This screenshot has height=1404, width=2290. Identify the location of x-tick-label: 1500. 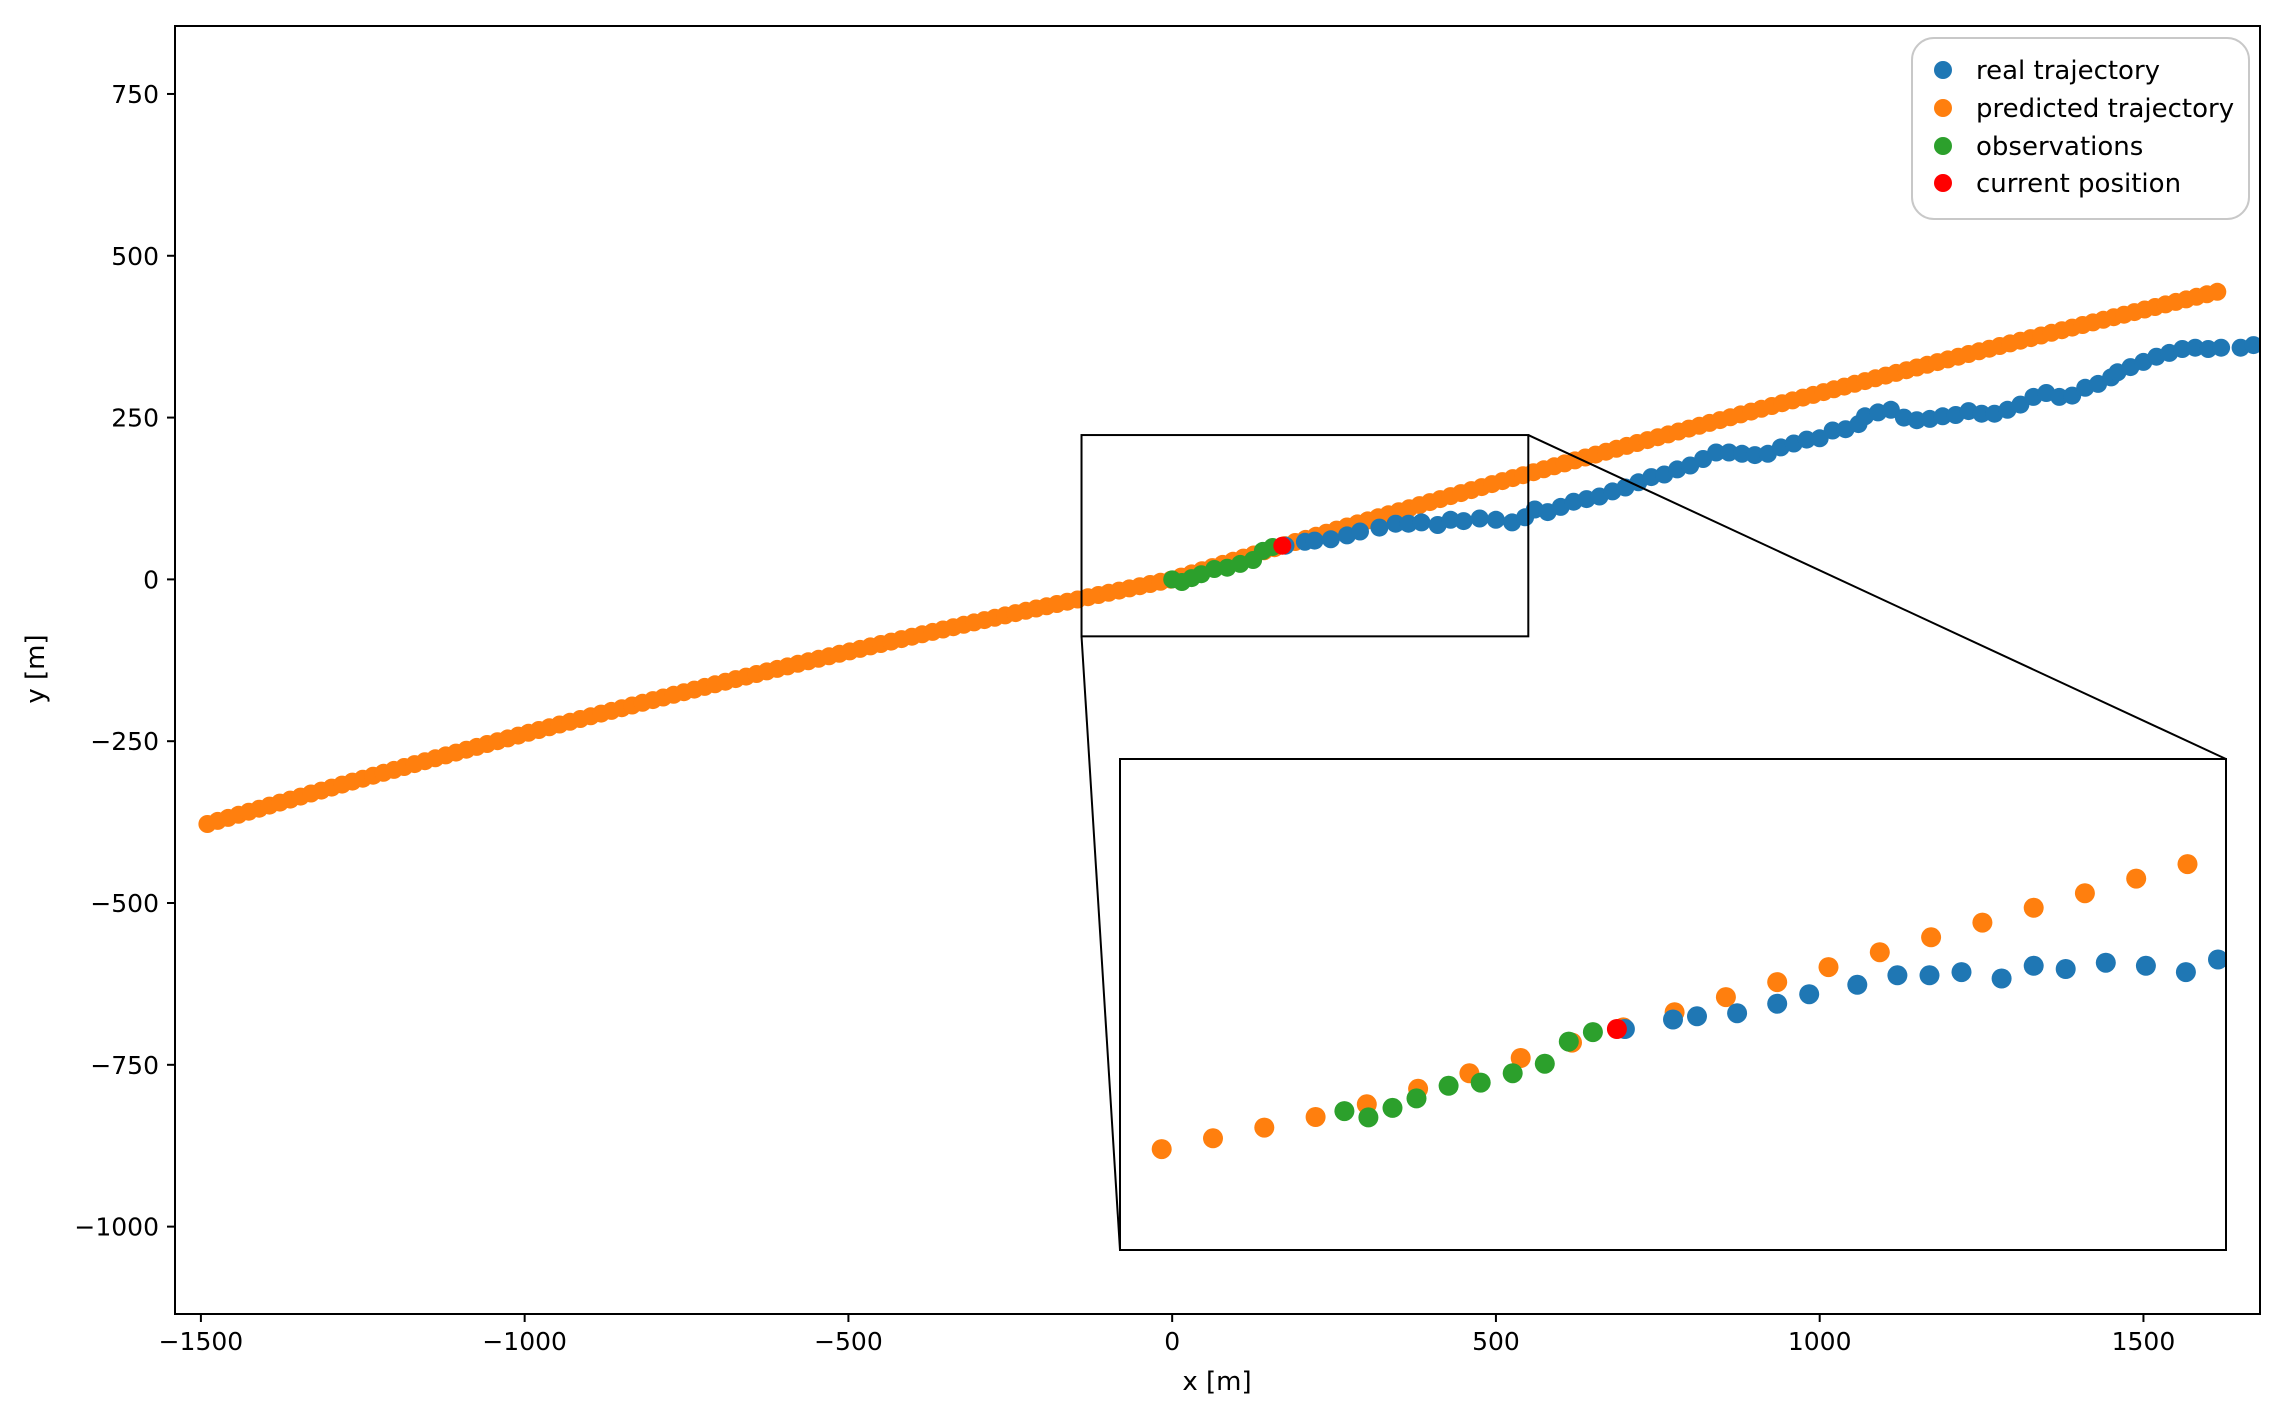
(2144, 1341).